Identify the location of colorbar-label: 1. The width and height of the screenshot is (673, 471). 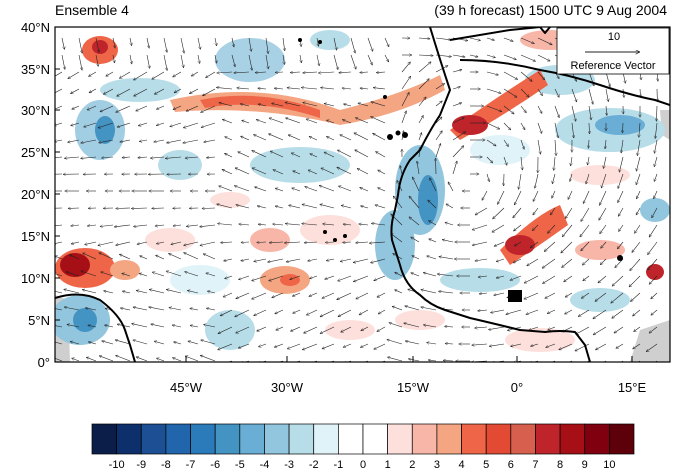
(388, 465).